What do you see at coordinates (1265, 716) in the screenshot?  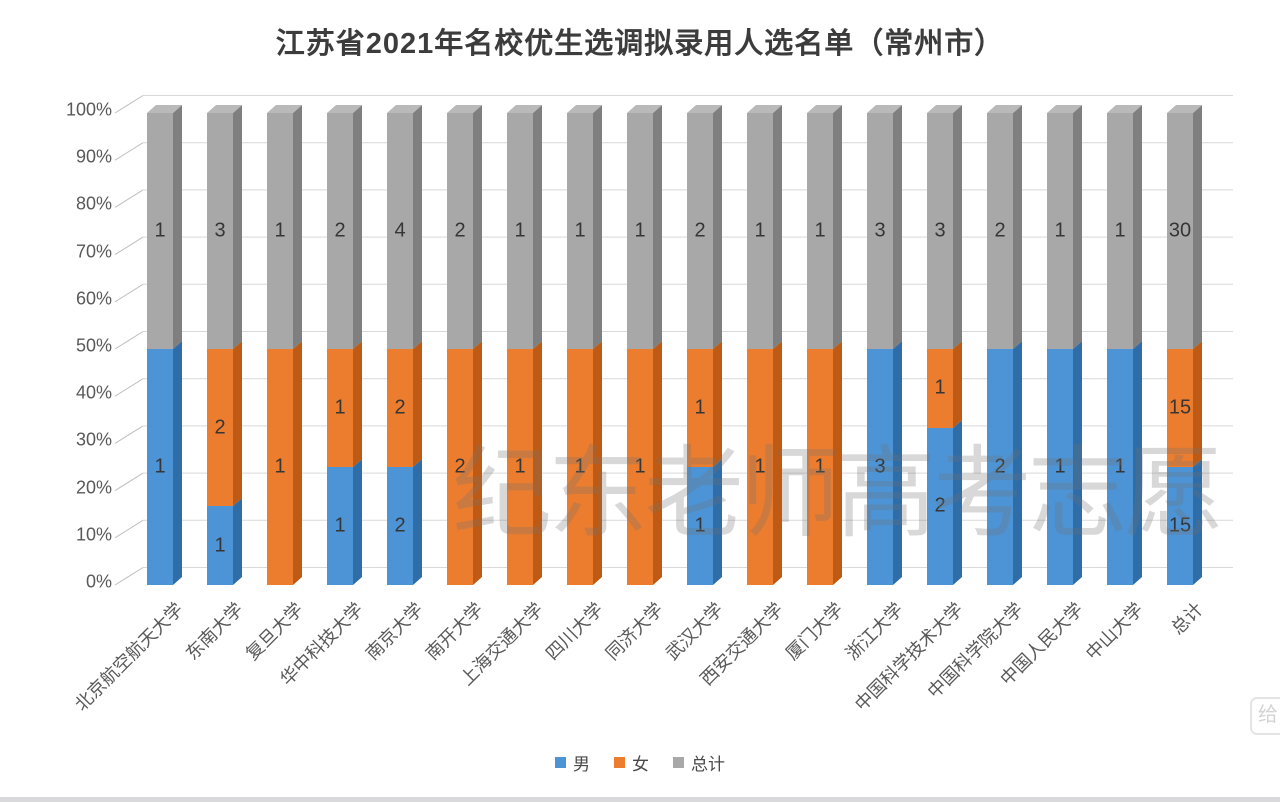 I see `faint-watermark-badge: 给眼` at bounding box center [1265, 716].